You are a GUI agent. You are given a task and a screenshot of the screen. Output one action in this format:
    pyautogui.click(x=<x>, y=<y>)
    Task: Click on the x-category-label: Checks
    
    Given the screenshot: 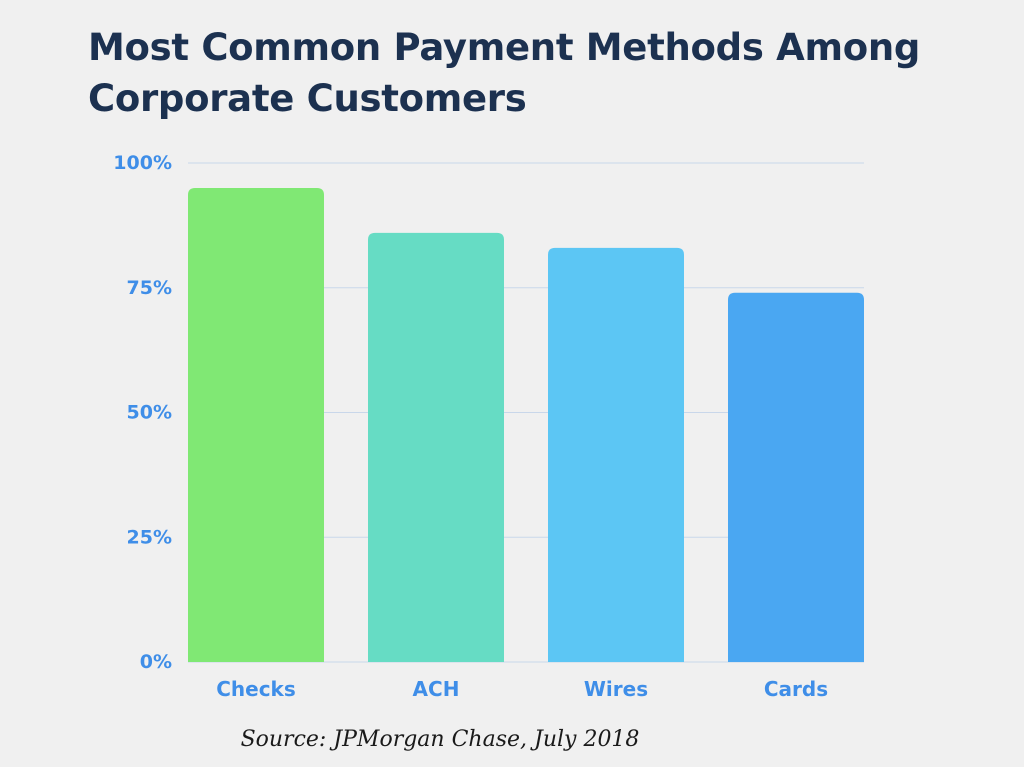 What is the action you would take?
    pyautogui.click(x=256, y=689)
    